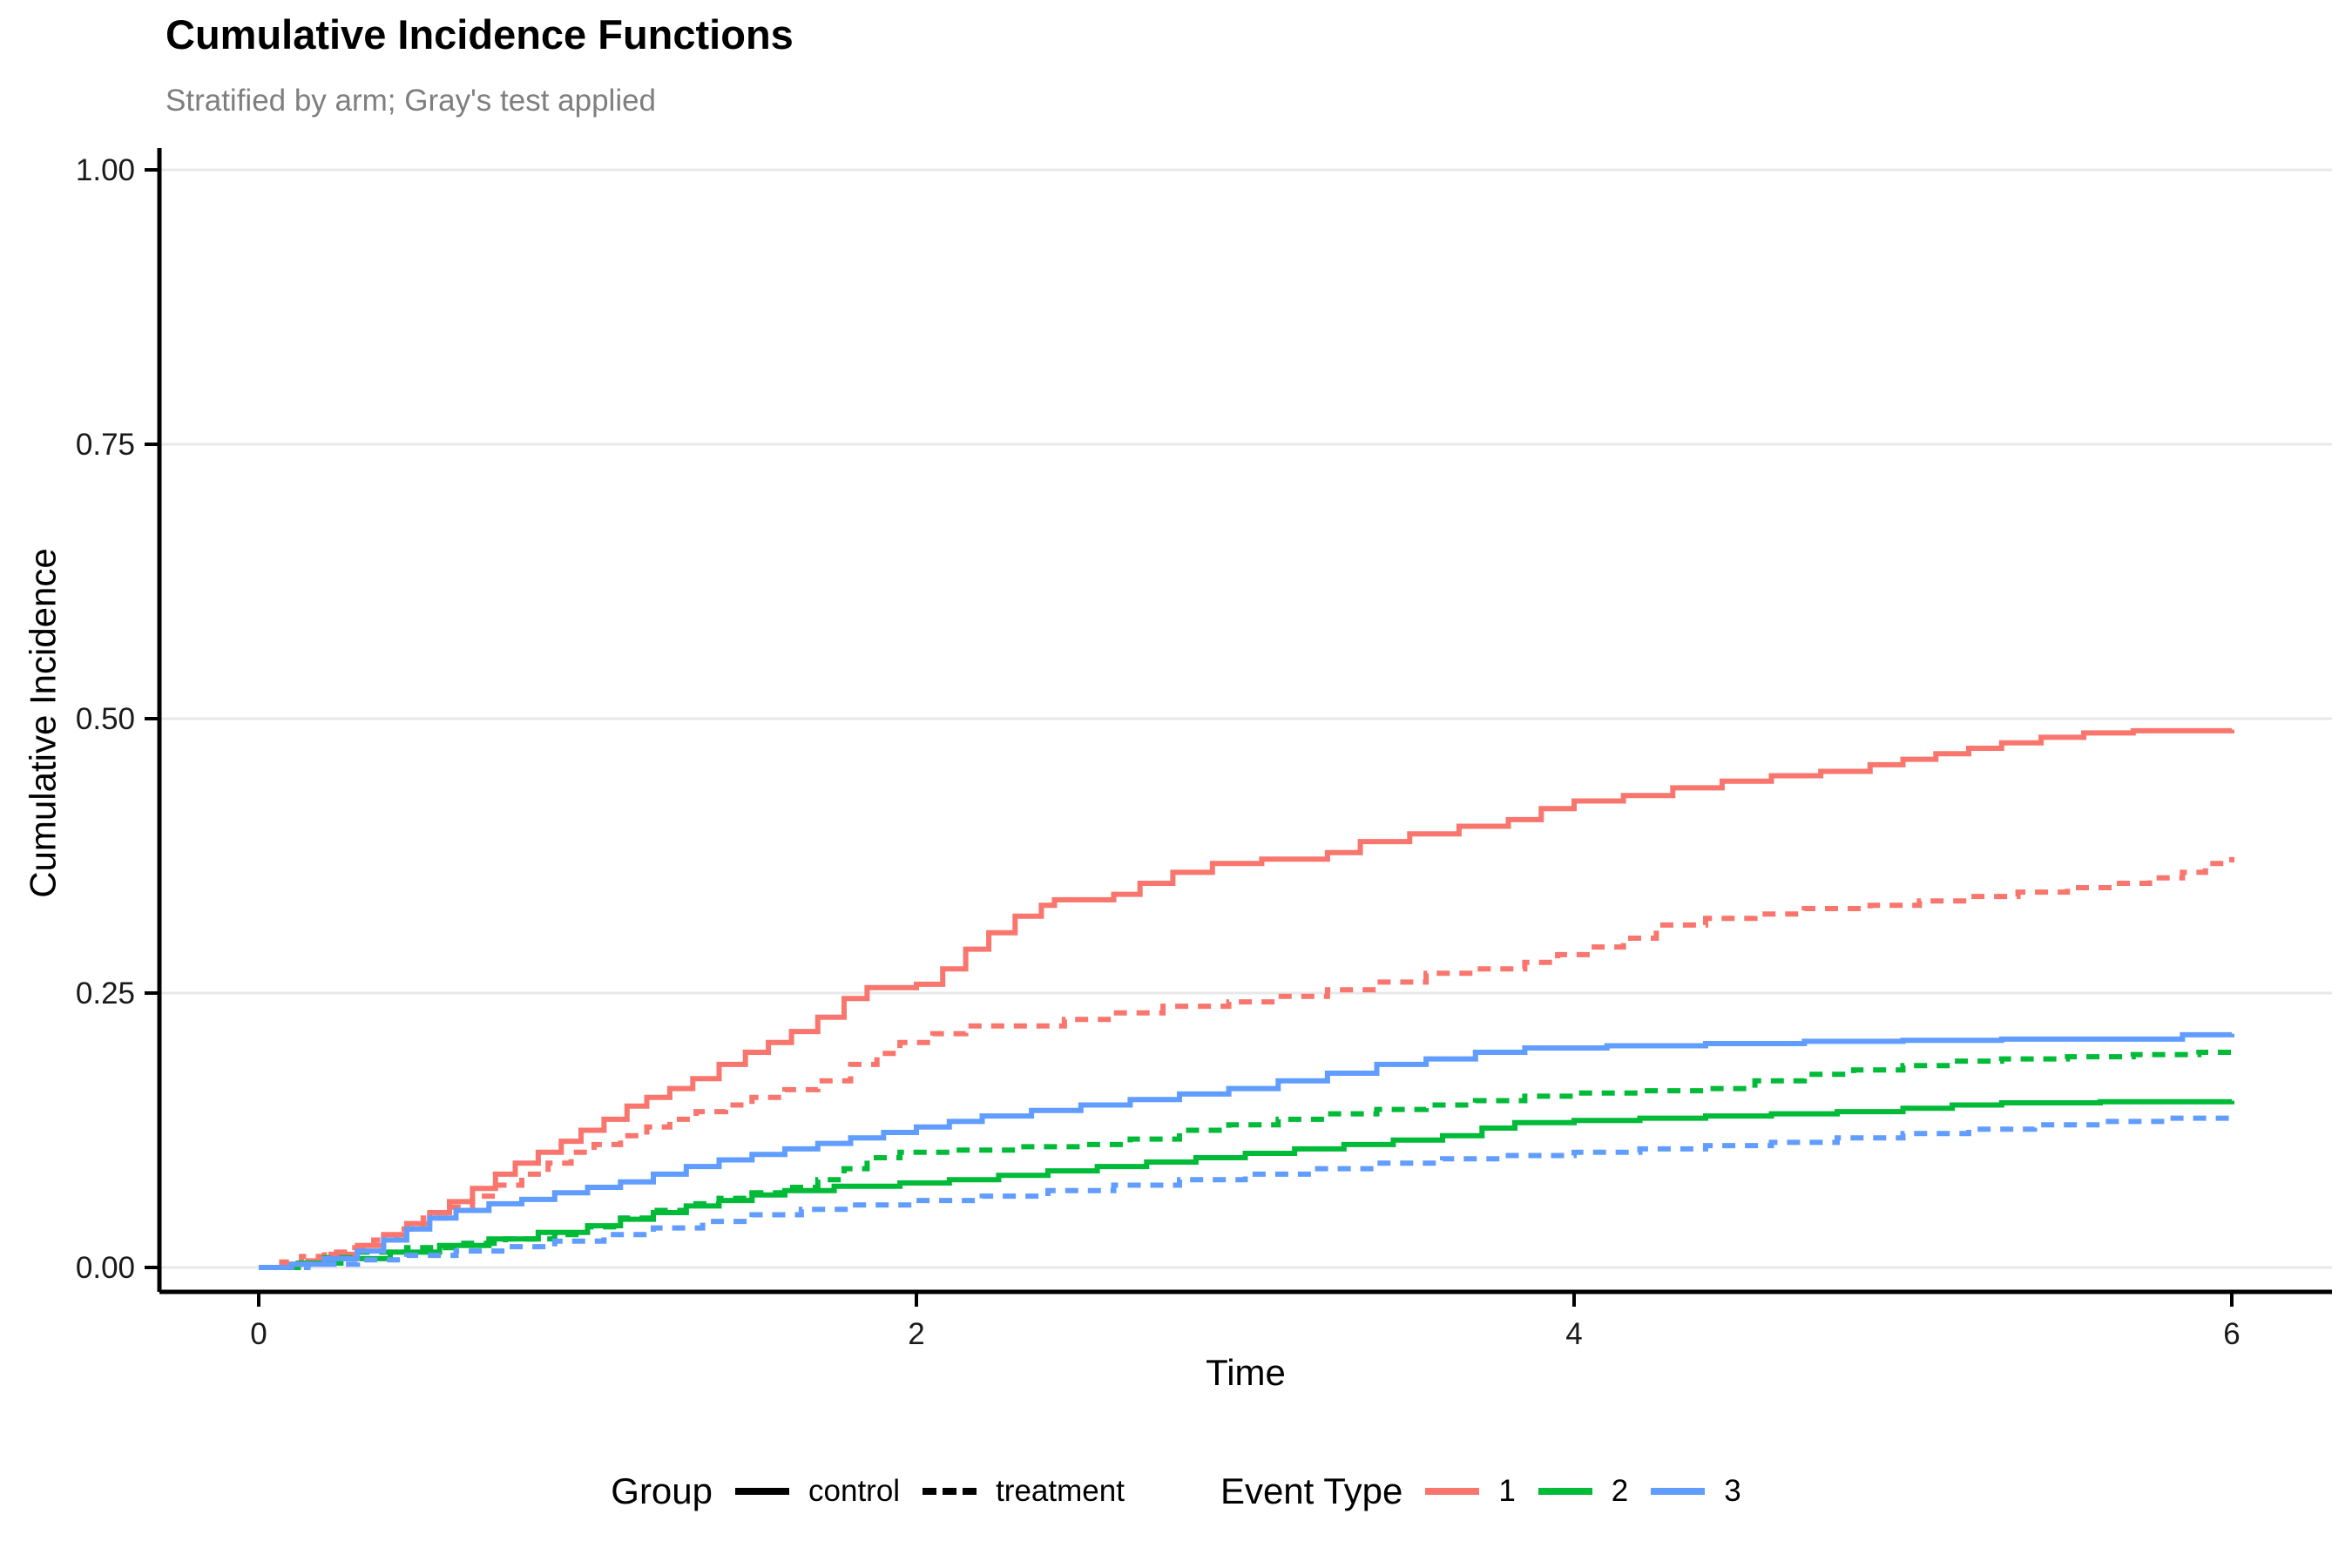 This screenshot has height=1568, width=2352. Describe the element at coordinates (106, 1268) in the screenshot. I see `y-tick-label-0.00: 0.00` at that location.